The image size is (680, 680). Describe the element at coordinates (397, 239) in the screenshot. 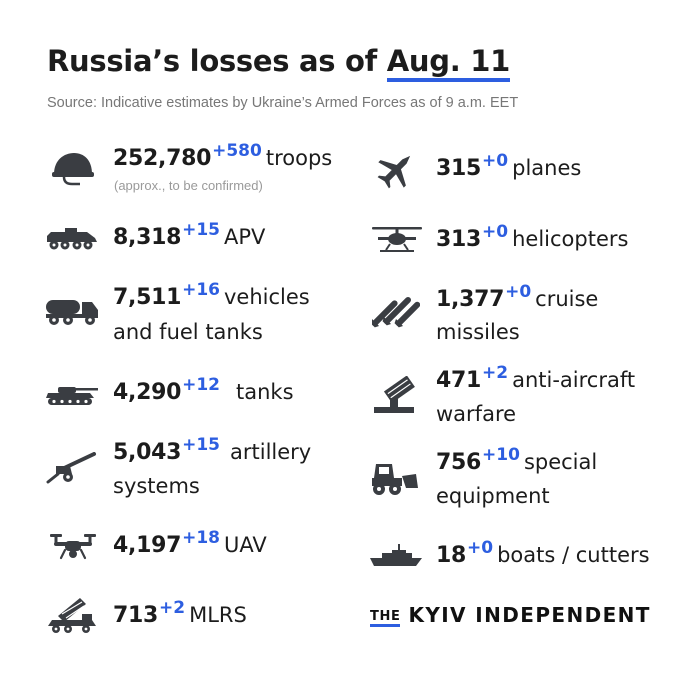

I see `helicopter-icon` at that location.